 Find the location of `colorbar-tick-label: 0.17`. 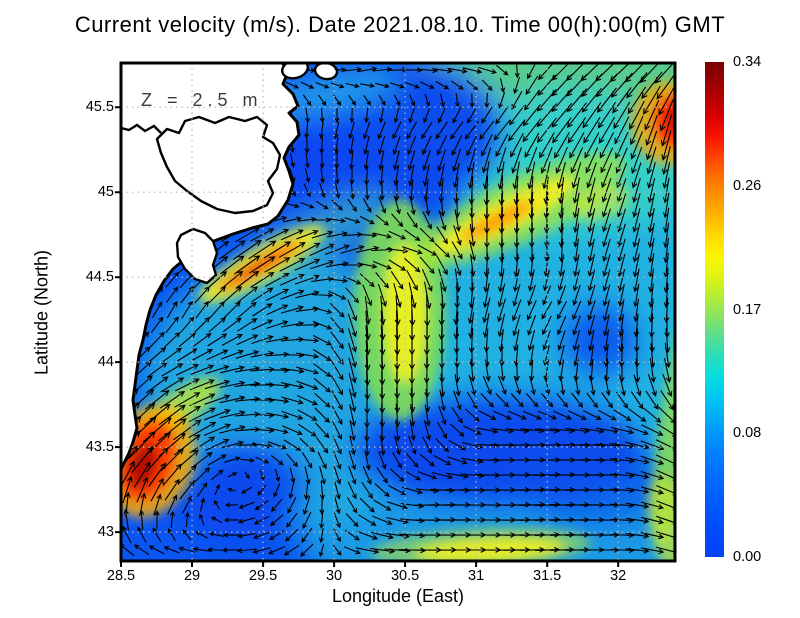

colorbar-tick-label: 0.17 is located at coordinates (747, 309).